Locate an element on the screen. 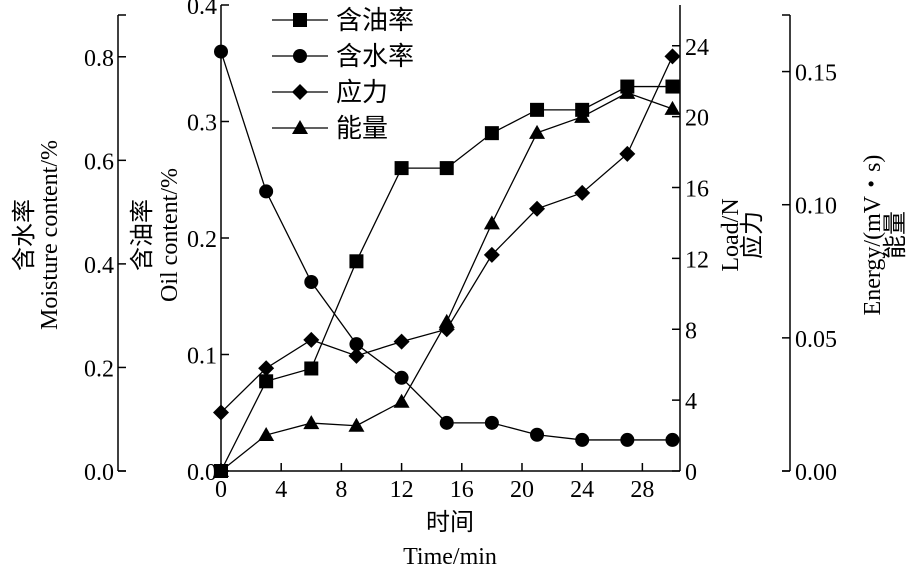 The image size is (913, 571). x-tick-label: 8 is located at coordinates (341, 490).